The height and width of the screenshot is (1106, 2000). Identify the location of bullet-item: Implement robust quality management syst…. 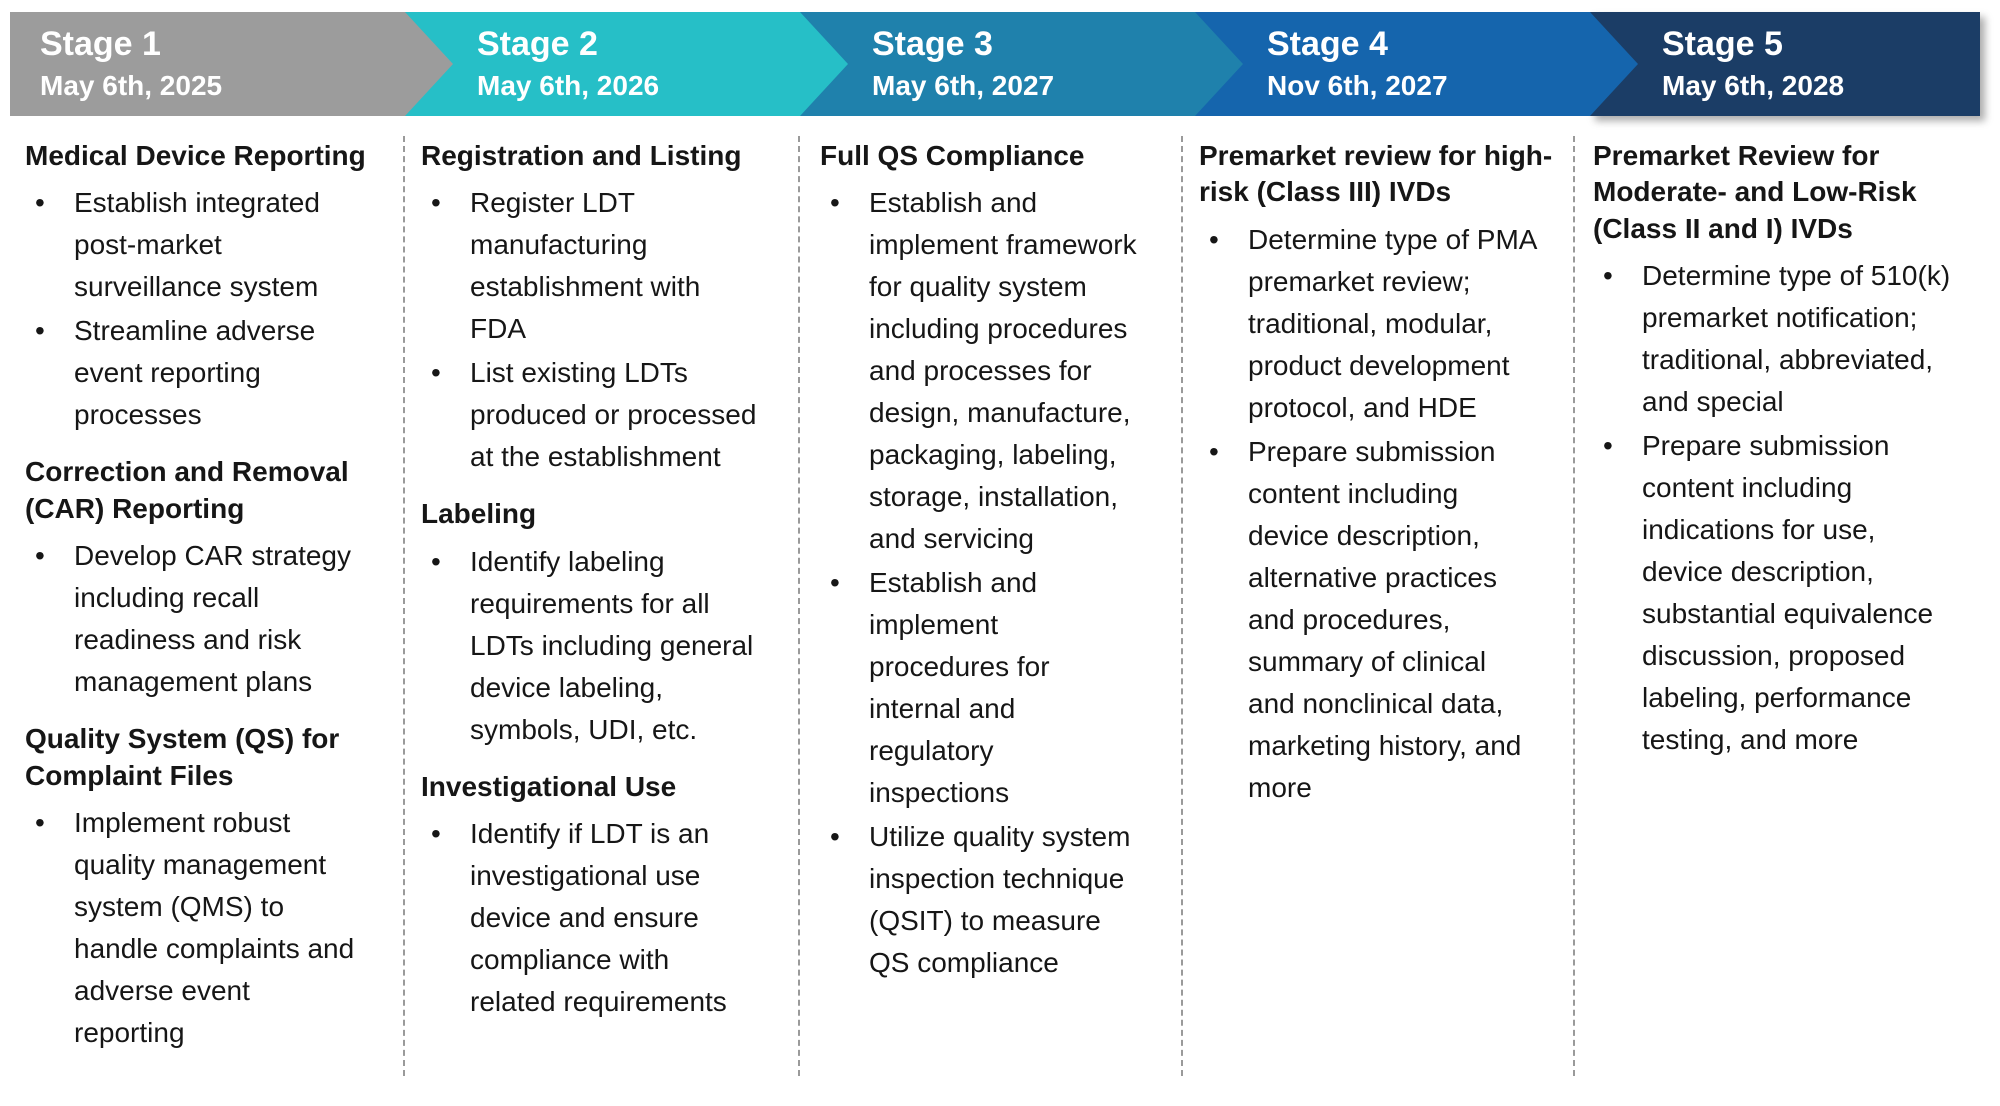
(190, 928).